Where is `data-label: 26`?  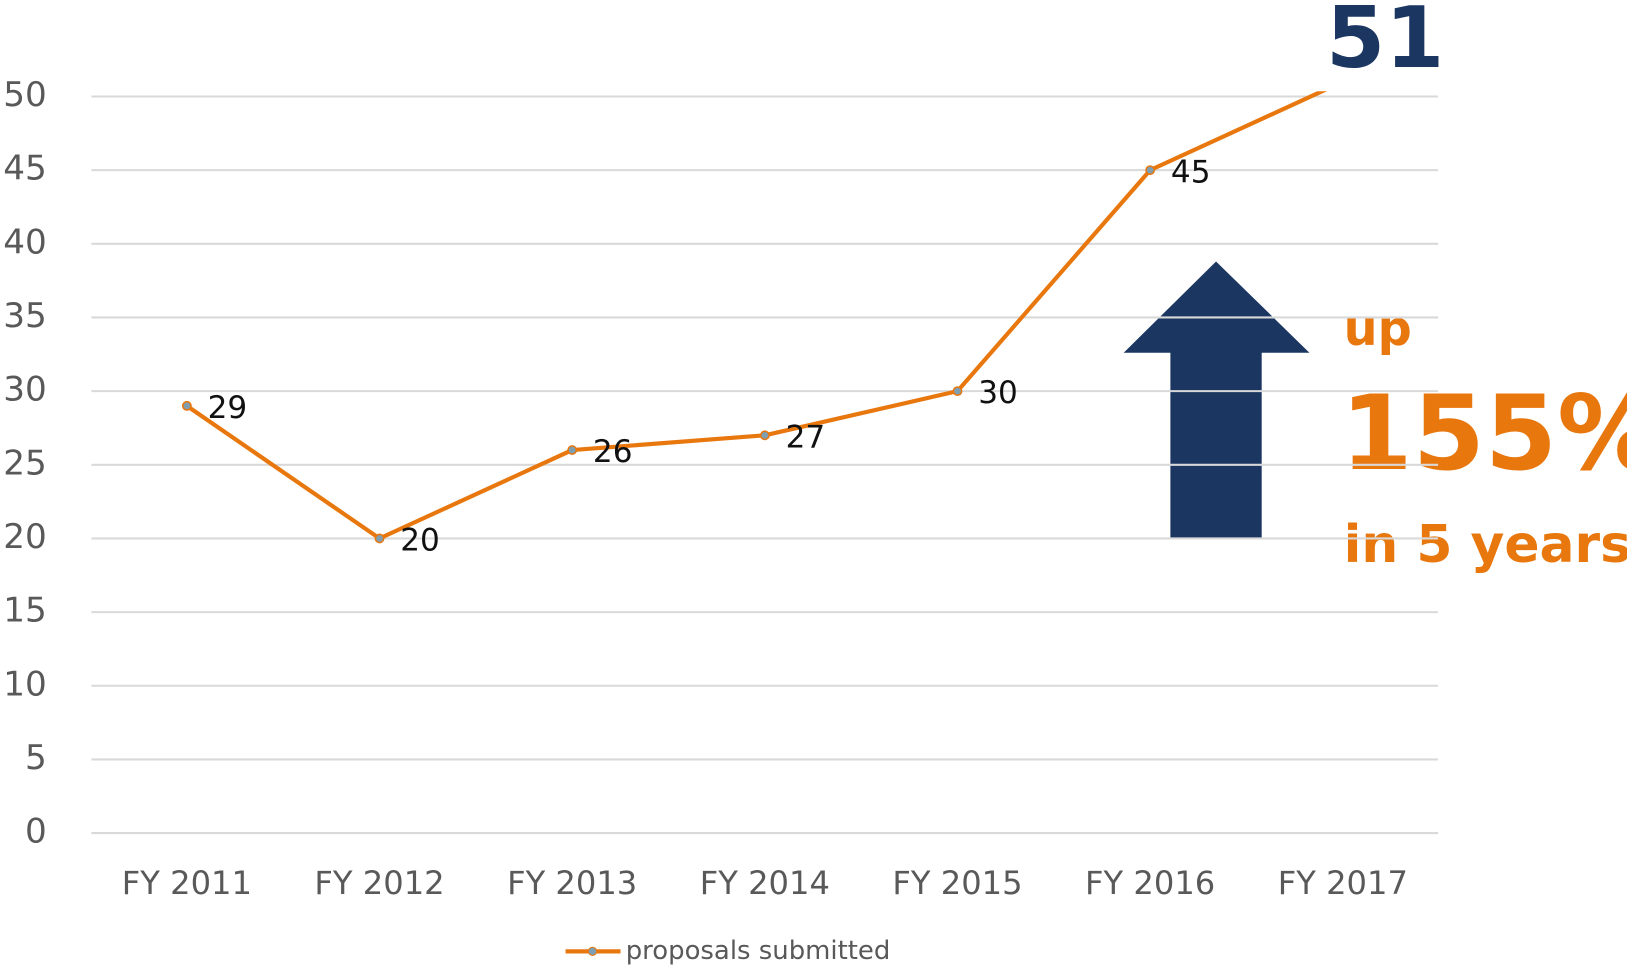 data-label: 26 is located at coordinates (613, 452).